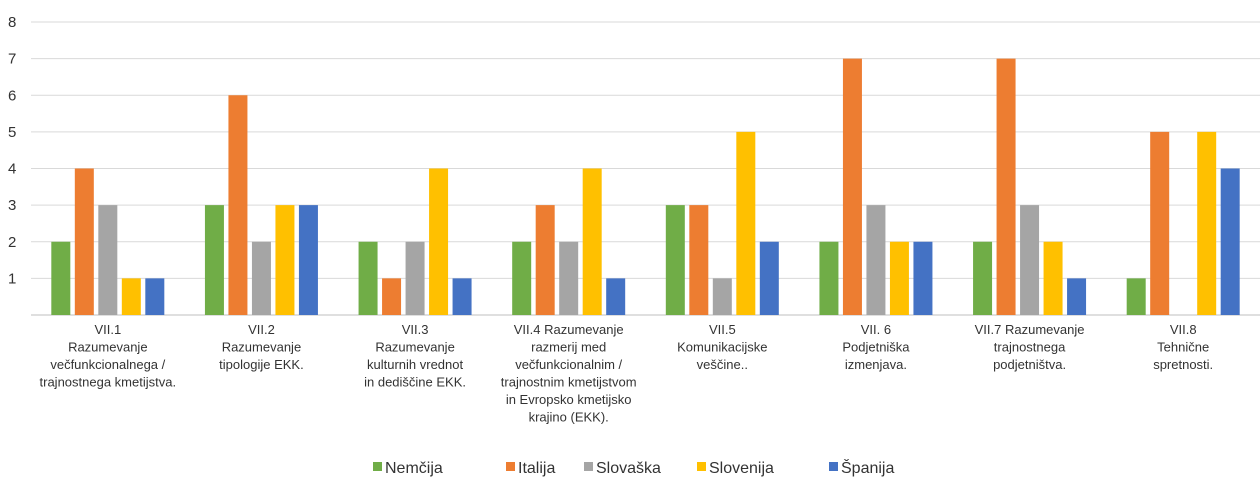 This screenshot has height=479, width=1260. What do you see at coordinates (12, 242) in the screenshot?
I see `y-tick-label: 2` at bounding box center [12, 242].